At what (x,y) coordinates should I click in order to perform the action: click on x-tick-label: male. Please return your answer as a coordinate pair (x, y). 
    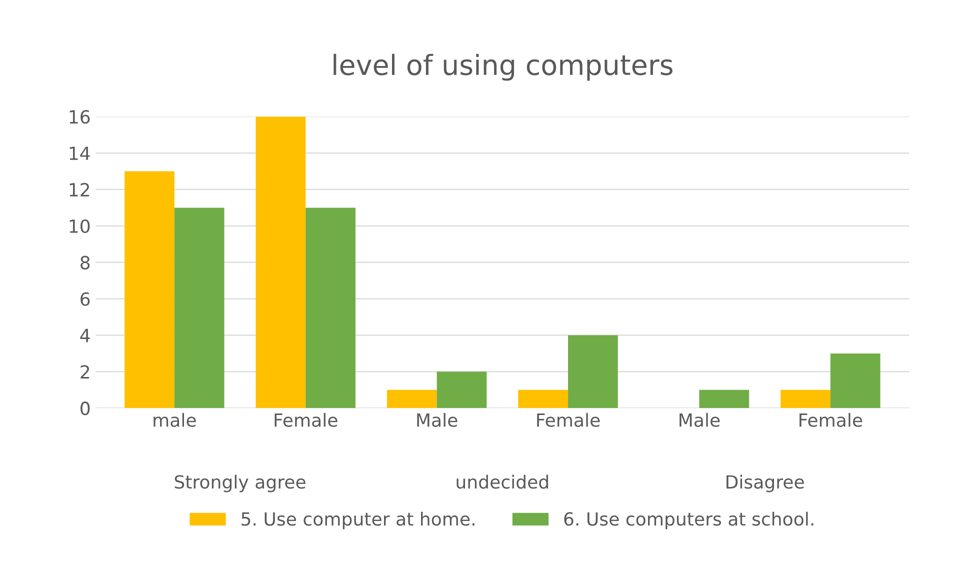
    Looking at the image, I should click on (175, 419).